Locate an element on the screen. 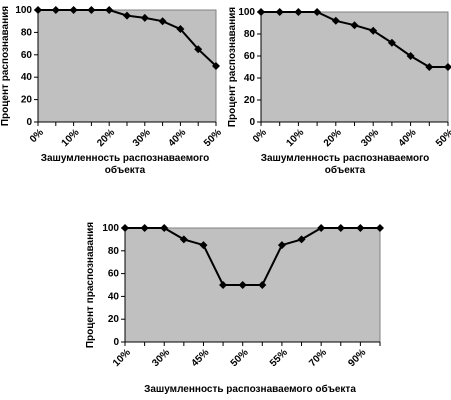  x-tick-label: 70% is located at coordinates (318, 358).